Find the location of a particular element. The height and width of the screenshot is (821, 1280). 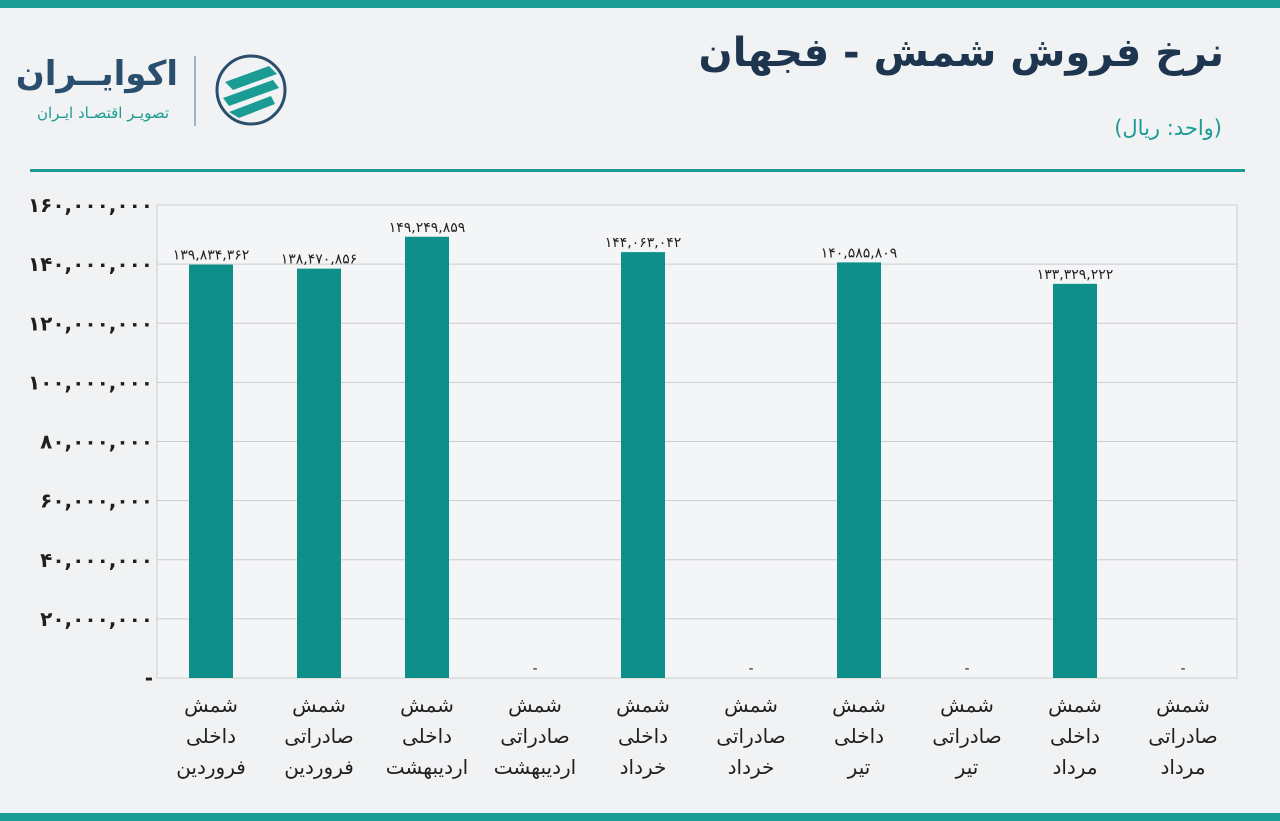

x-tick-label: شمش داخلی اردیبهشت is located at coordinates (427, 736).